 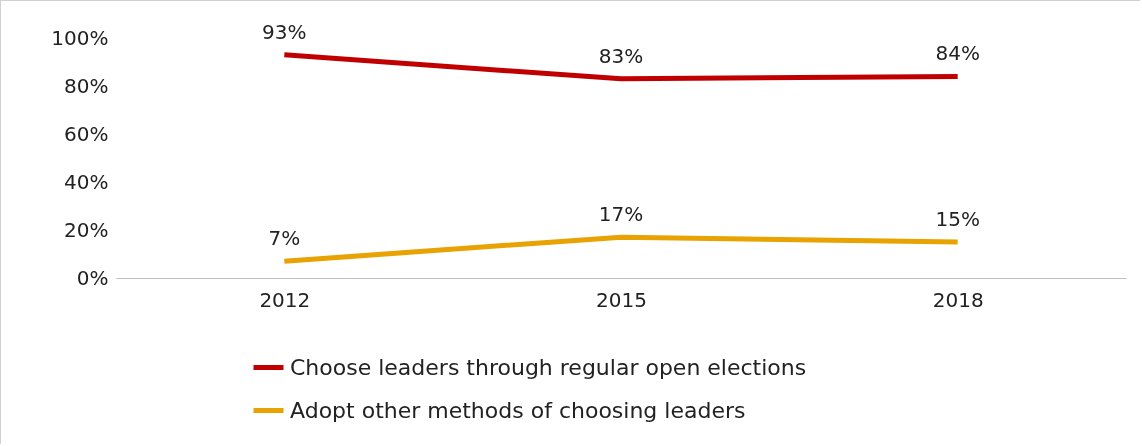 I want to click on y-tick-label: 80%, so click(x=86, y=85).